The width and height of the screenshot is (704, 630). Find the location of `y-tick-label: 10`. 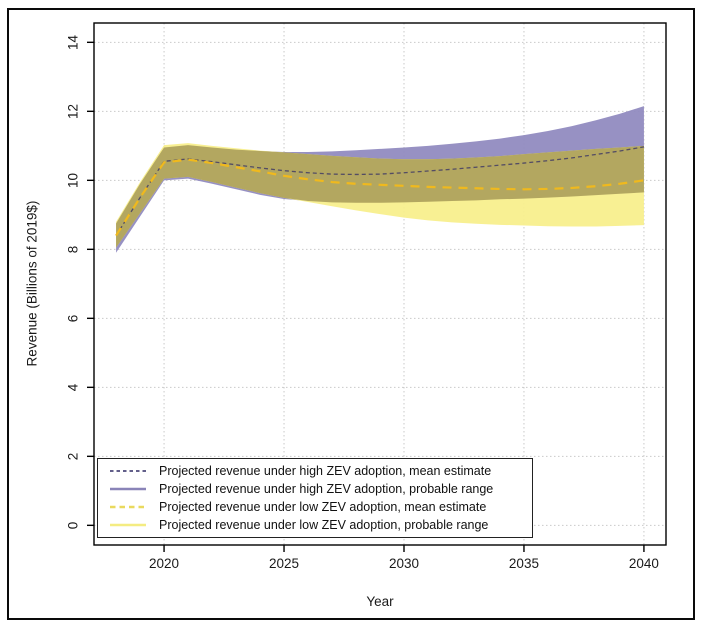

y-tick-label: 10 is located at coordinates (73, 180).